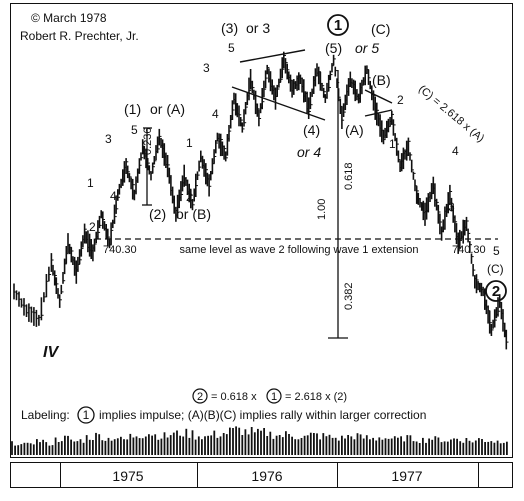  What do you see at coordinates (354, 130) in the screenshot?
I see `wave-a-label: (A)` at bounding box center [354, 130].